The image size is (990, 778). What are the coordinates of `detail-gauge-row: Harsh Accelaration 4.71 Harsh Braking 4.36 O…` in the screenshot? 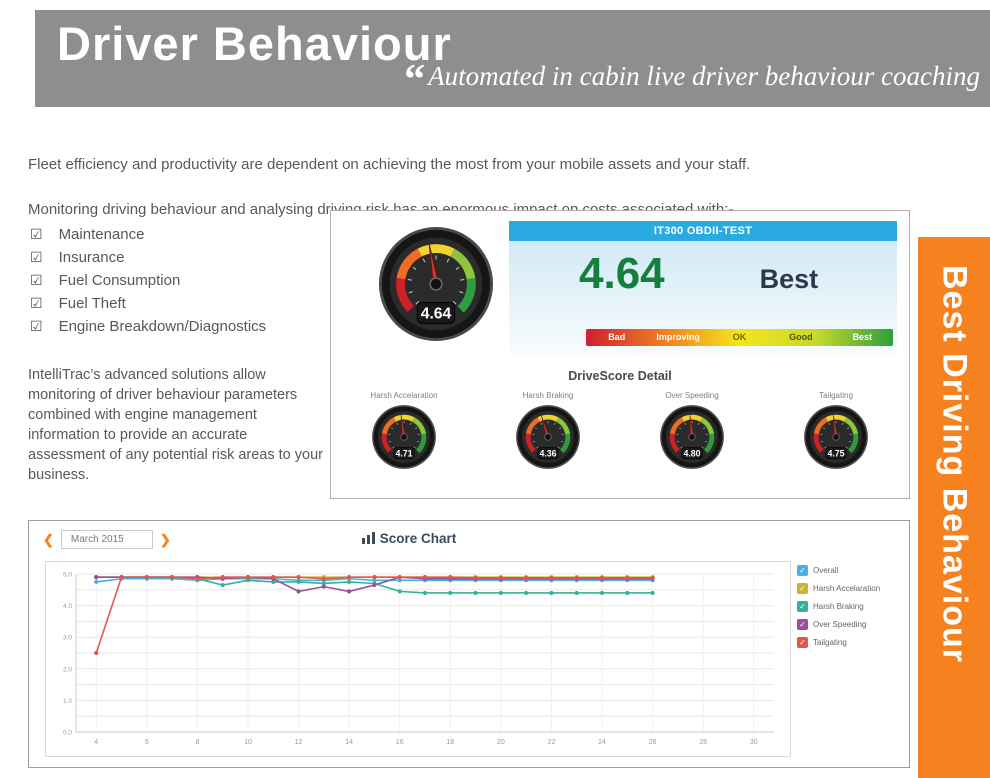 It's located at (620, 429).